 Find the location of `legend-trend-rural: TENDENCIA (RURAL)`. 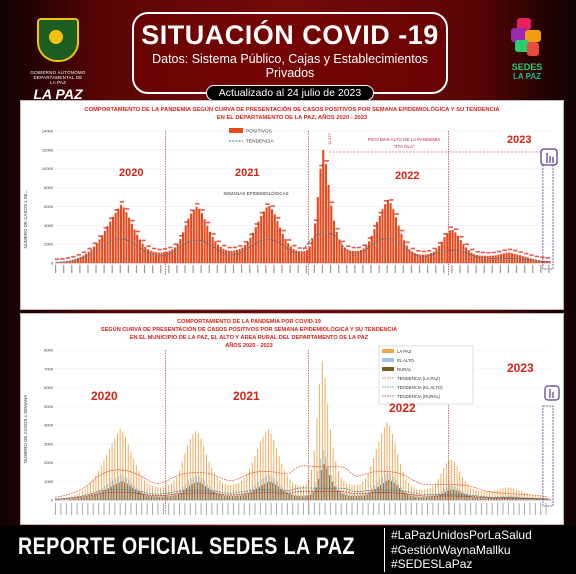

legend-trend-rural: TENDENCIA (RURAL) is located at coordinates (419, 396).